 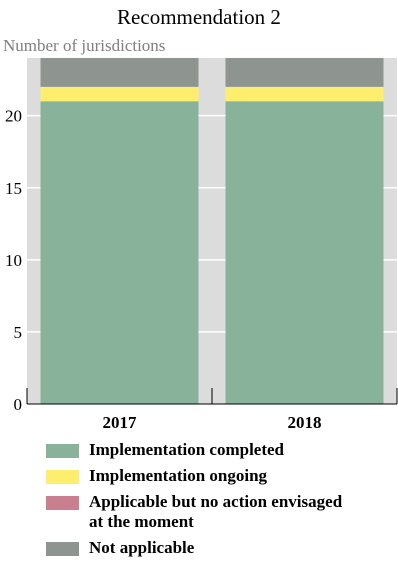 What do you see at coordinates (13, 260) in the screenshot?
I see `y-tick-label-10: 10` at bounding box center [13, 260].